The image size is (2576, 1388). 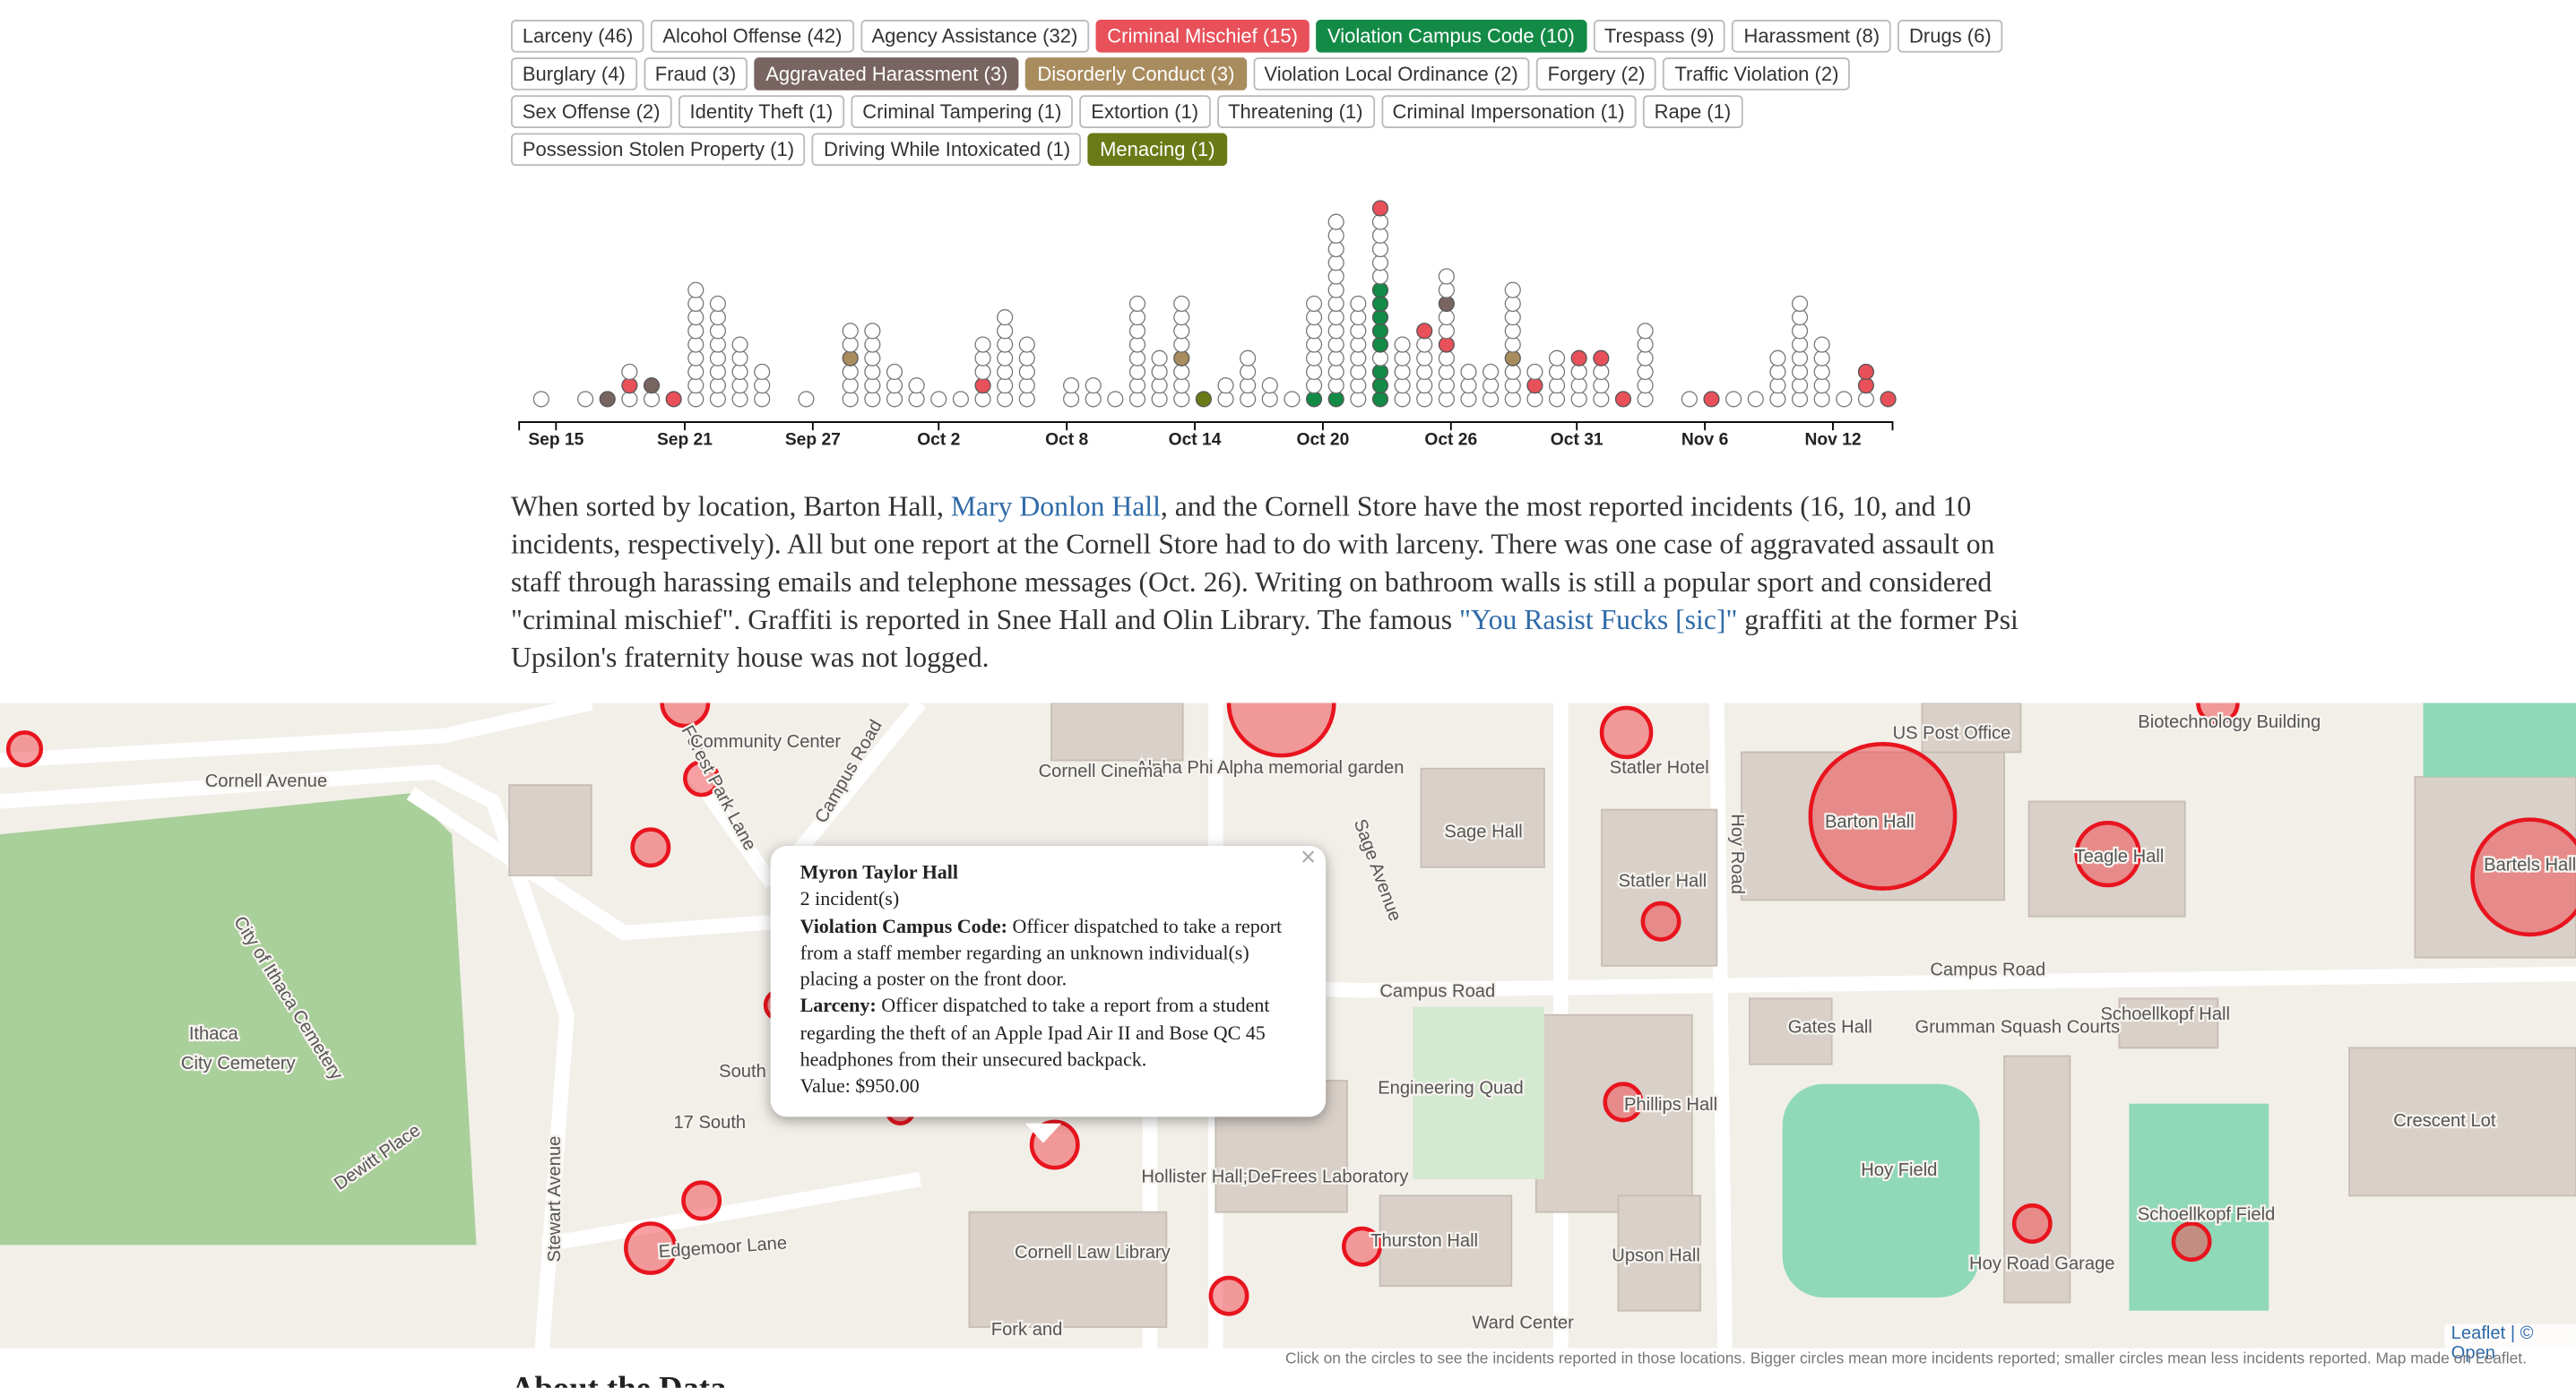 I want to click on filter-tag: Extortion (1), so click(x=1144, y=111).